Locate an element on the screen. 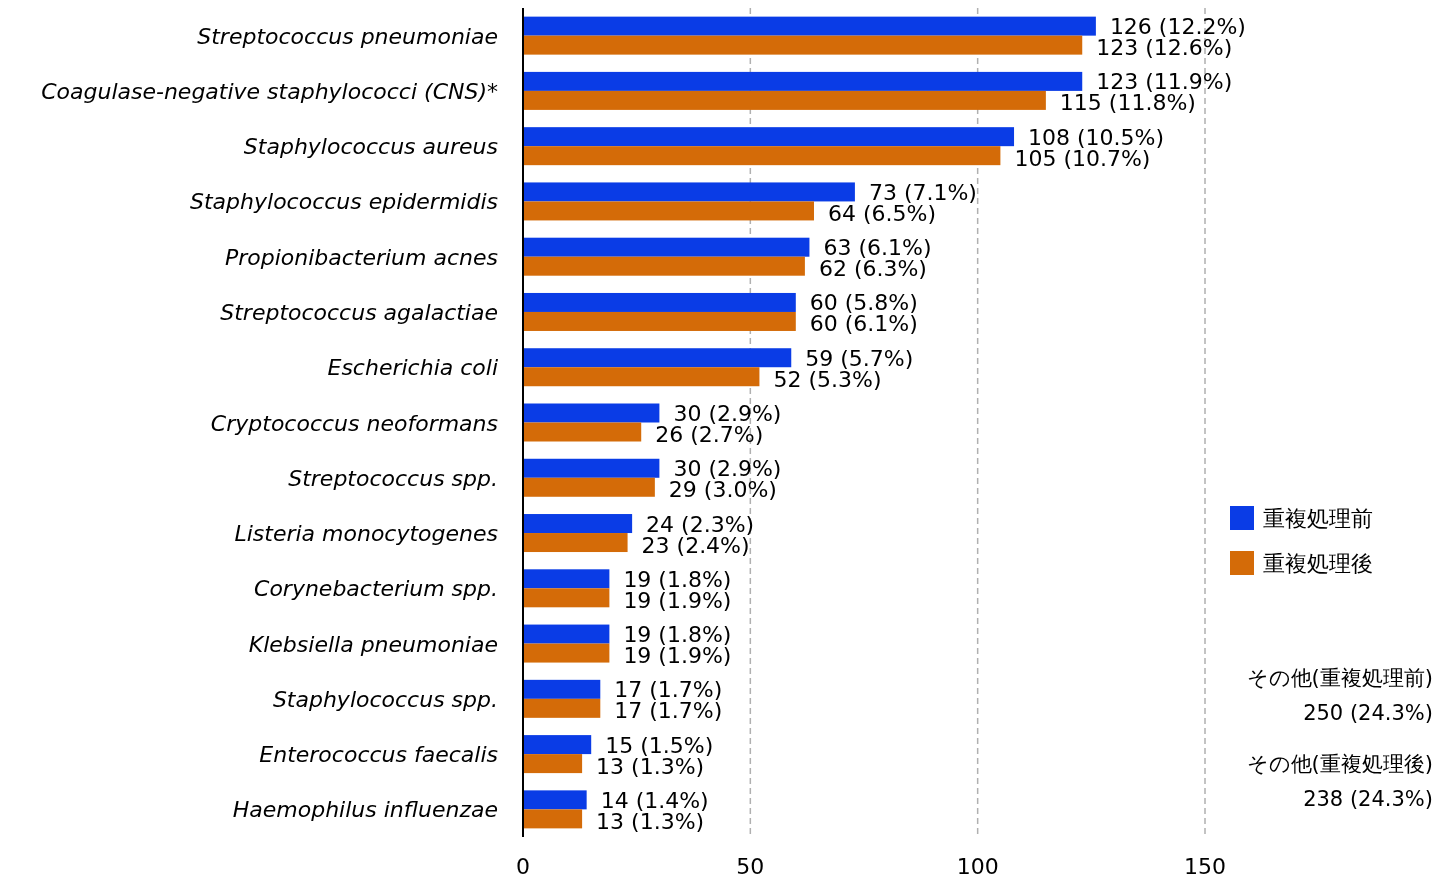 The height and width of the screenshot is (877, 1447). data-label: 15 (1.5%) is located at coordinates (659, 745).